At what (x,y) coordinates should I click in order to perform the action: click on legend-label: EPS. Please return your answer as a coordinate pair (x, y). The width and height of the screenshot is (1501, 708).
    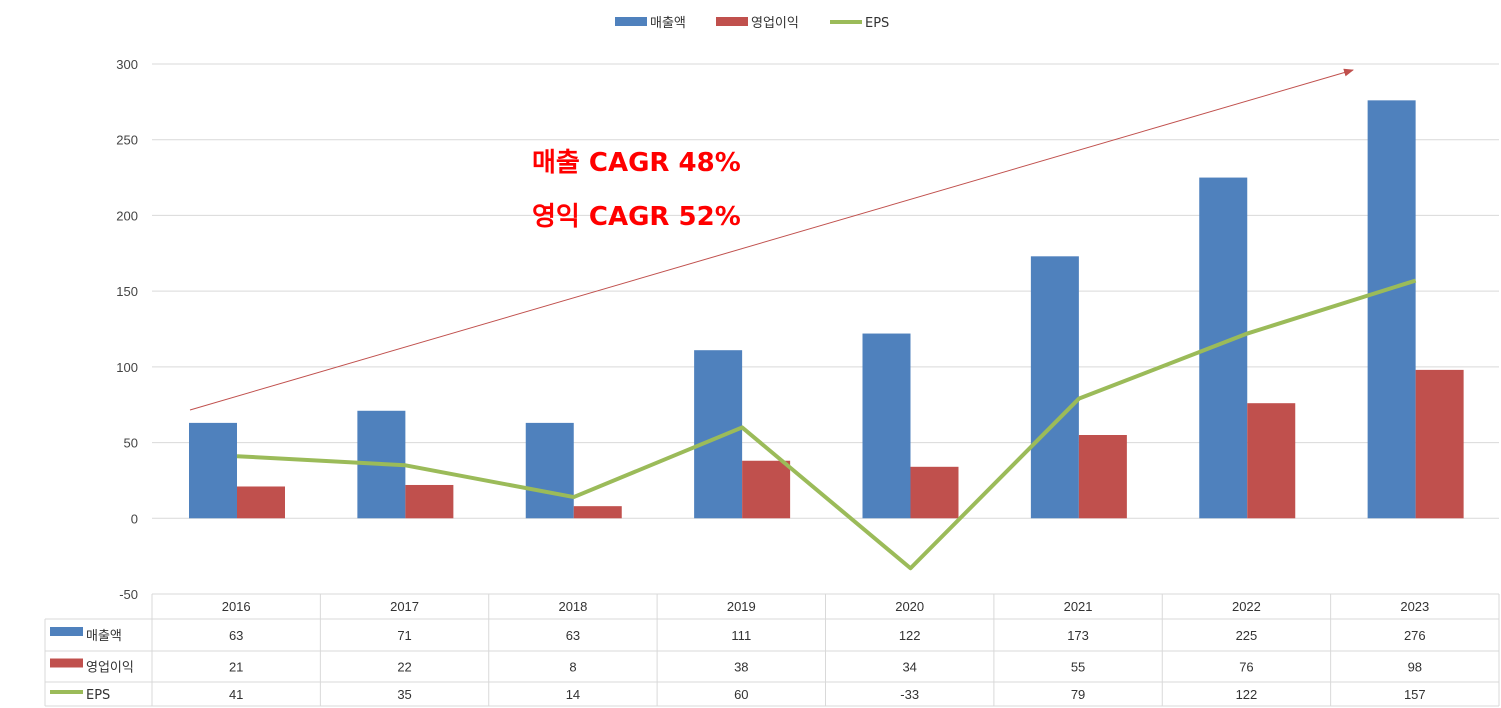
    Looking at the image, I should click on (877, 23).